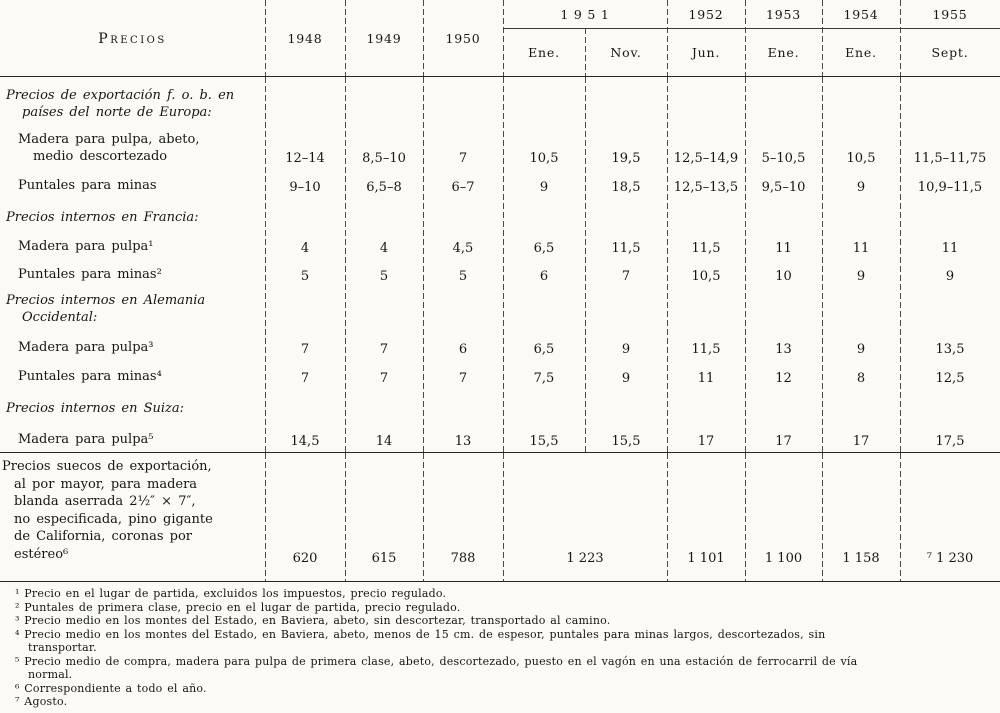 The height and width of the screenshot is (713, 1000). Describe the element at coordinates (384, 38) in the screenshot. I see `header-year-1949: 1949` at that location.